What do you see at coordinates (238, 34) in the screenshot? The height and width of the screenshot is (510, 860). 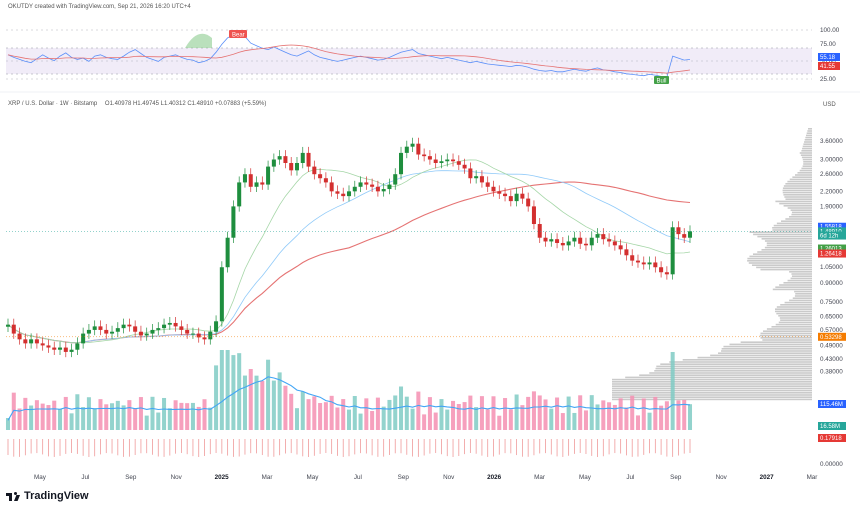 I see `bear-label: Bear` at bounding box center [238, 34].